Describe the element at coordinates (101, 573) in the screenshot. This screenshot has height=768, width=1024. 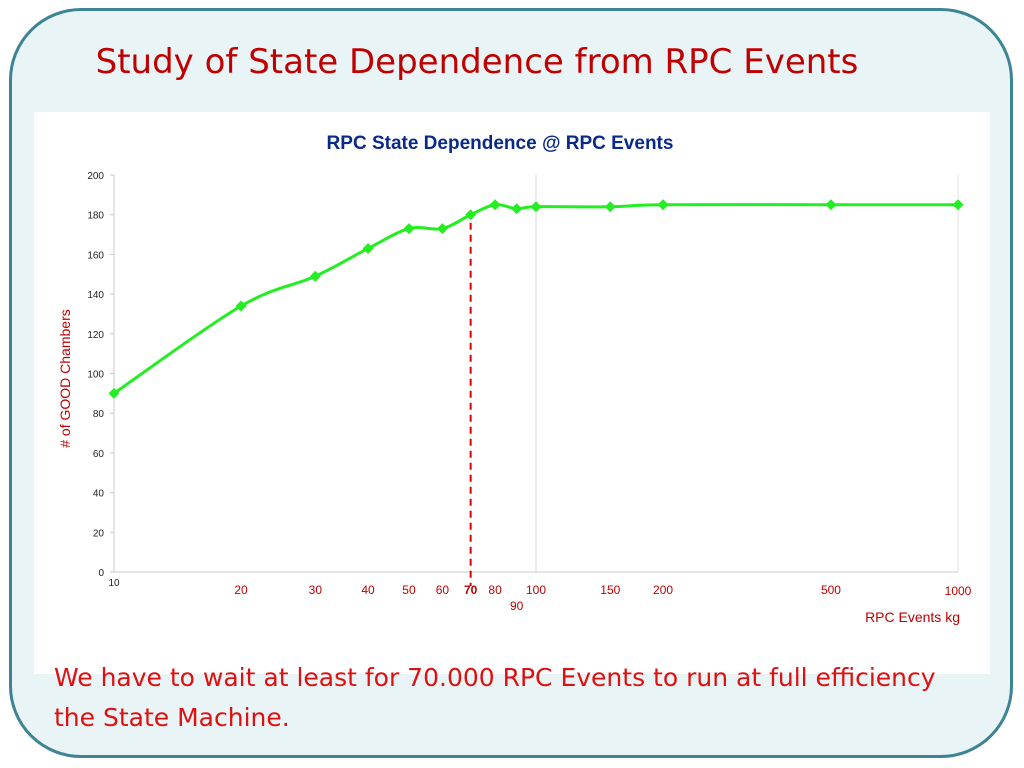
I see `y-tick-label: 0` at that location.